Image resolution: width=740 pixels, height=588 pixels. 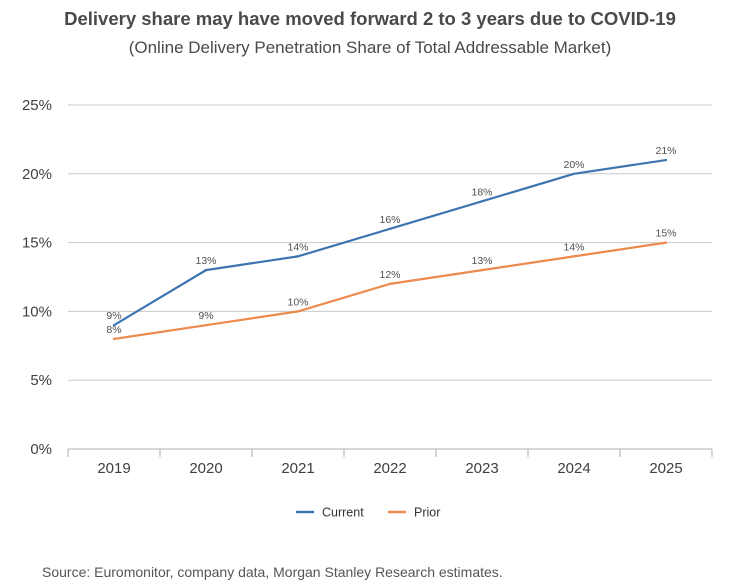 What do you see at coordinates (37, 174) in the screenshot?
I see `y-tick-label: 20%` at bounding box center [37, 174].